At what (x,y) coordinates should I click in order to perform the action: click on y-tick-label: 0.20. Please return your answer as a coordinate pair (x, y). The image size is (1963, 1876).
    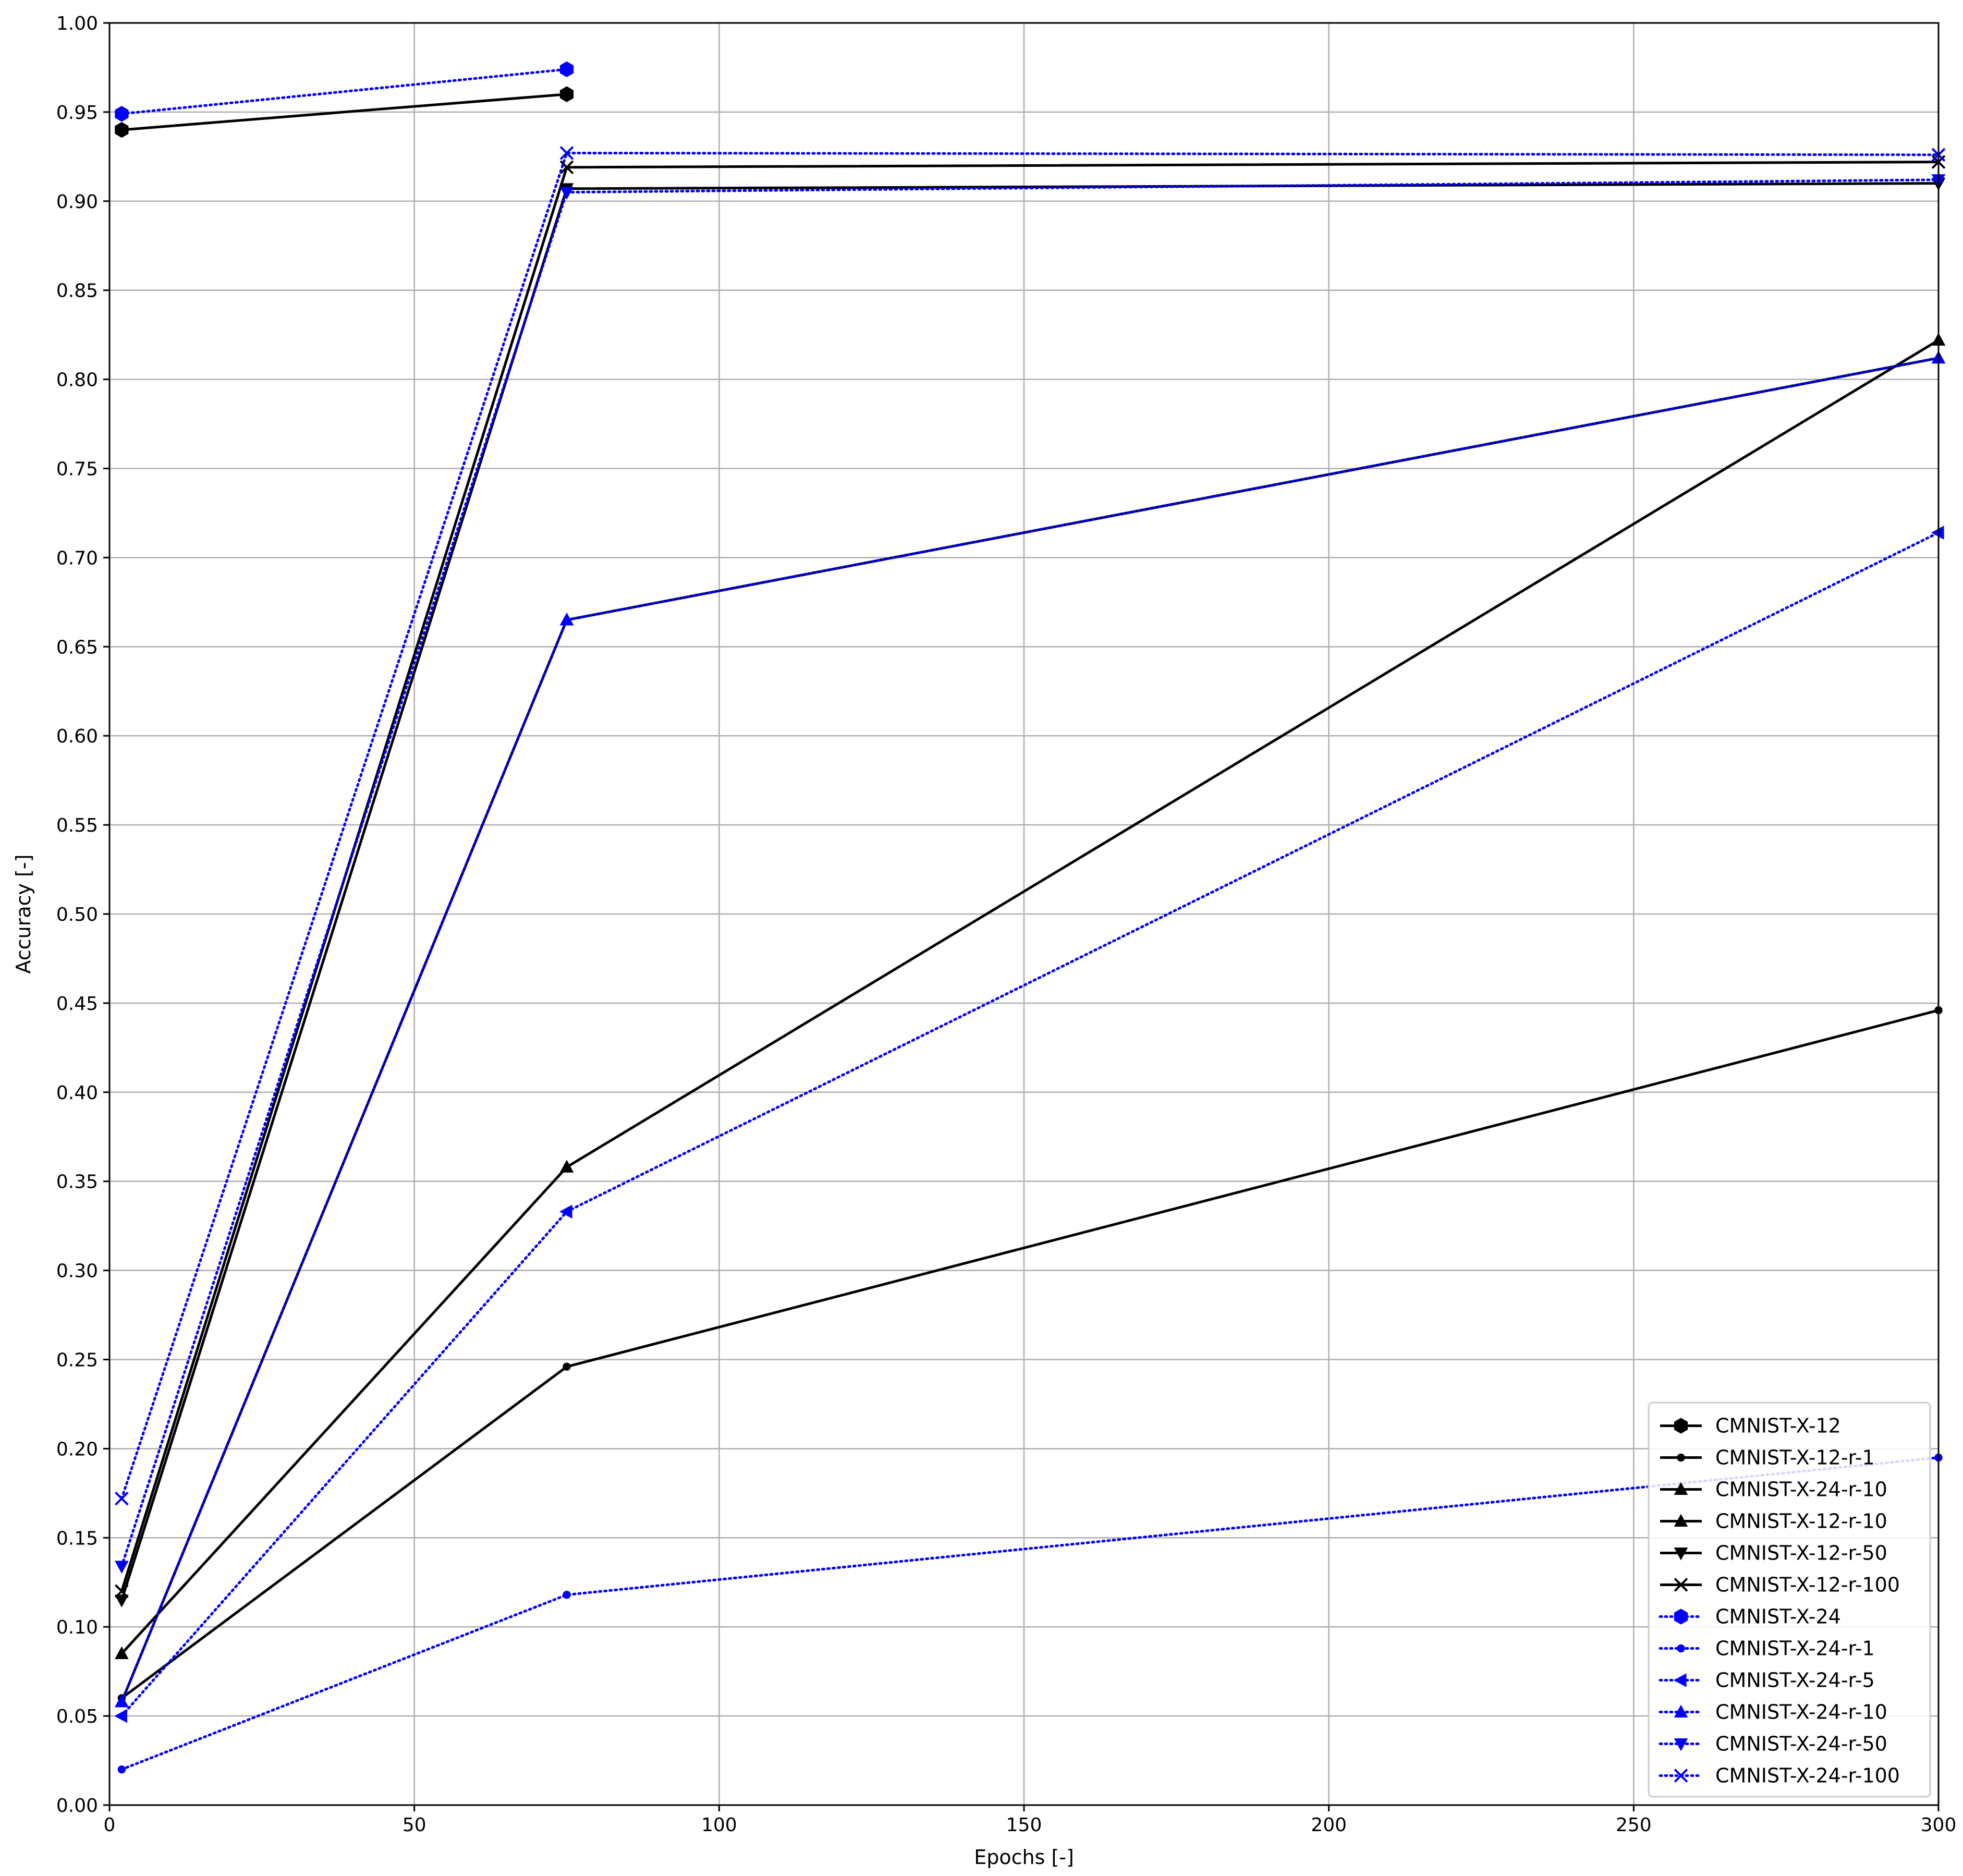
    Looking at the image, I should click on (77, 1449).